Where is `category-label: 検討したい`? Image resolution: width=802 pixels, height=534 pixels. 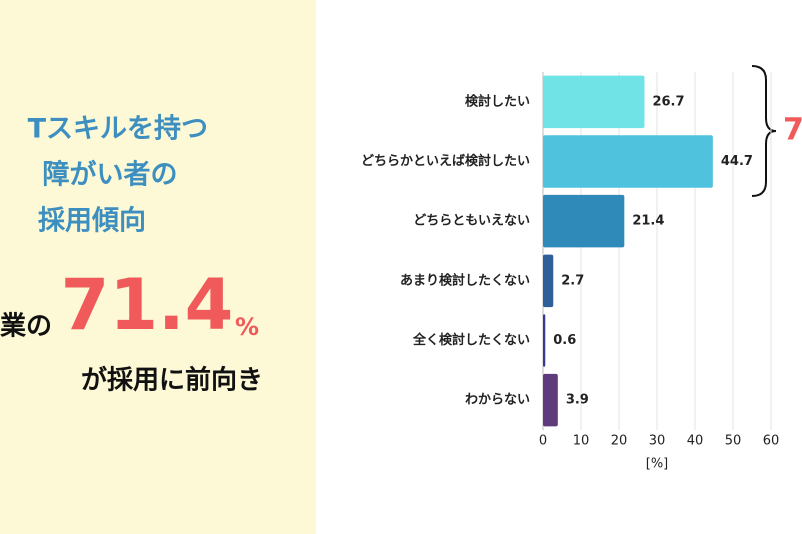 category-label: 検討したい is located at coordinates (497, 101).